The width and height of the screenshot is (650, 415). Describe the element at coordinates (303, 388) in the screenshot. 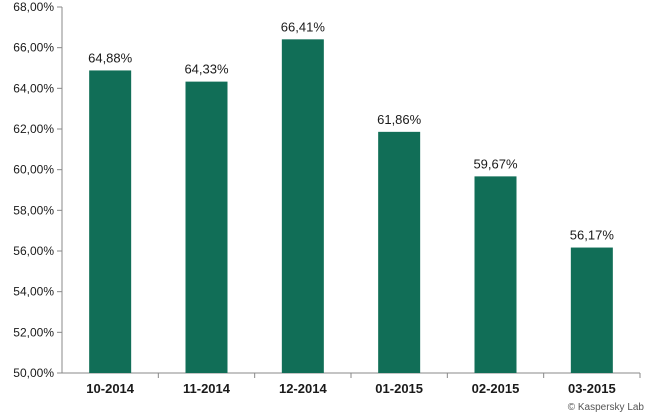

I see `x-tick-label: 12-2014` at that location.